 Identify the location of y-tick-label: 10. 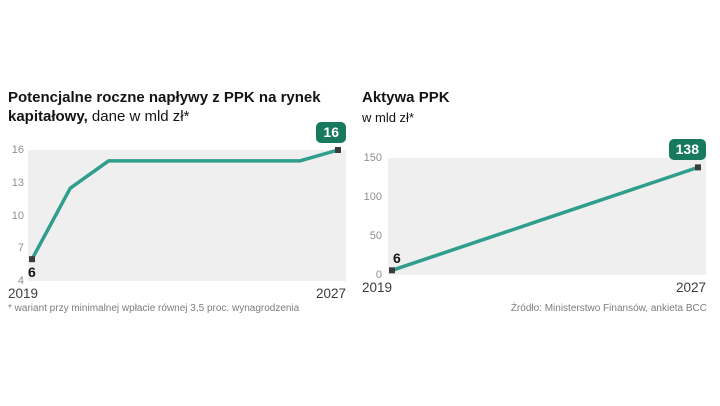
(17, 215).